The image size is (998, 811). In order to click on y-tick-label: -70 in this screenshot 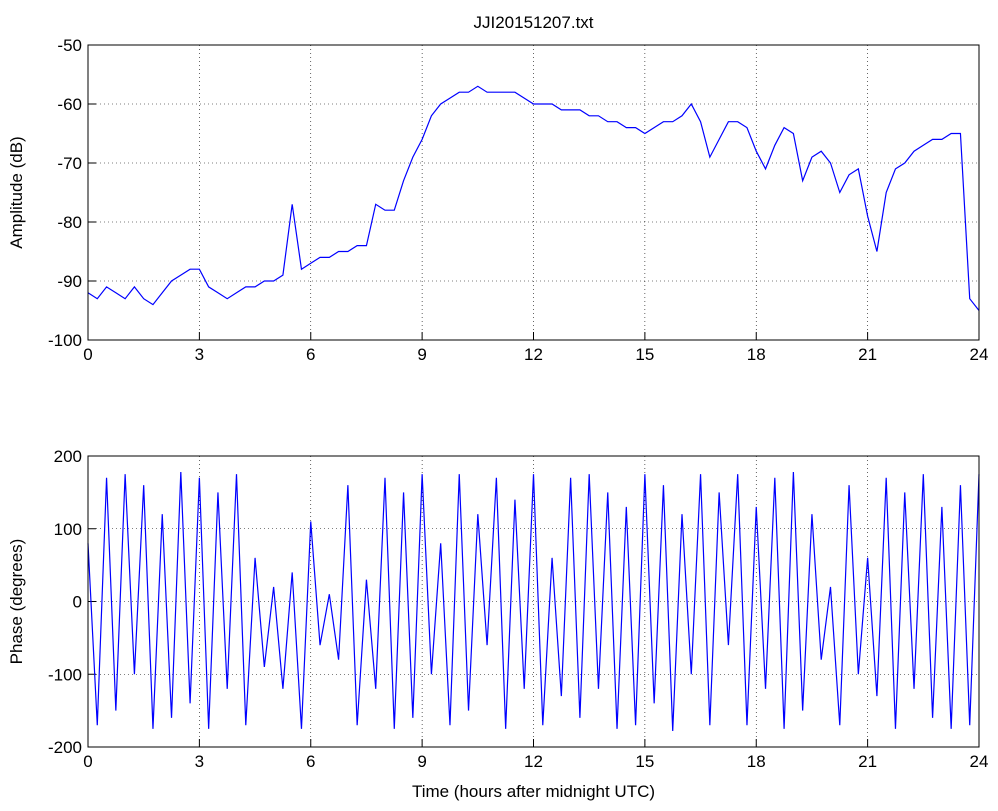, I will do `click(69, 163)`.